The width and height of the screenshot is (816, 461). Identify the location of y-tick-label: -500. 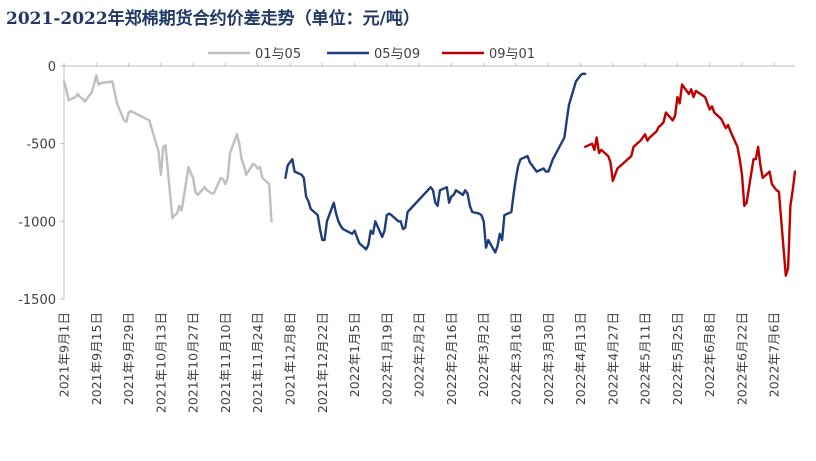
(41, 145).